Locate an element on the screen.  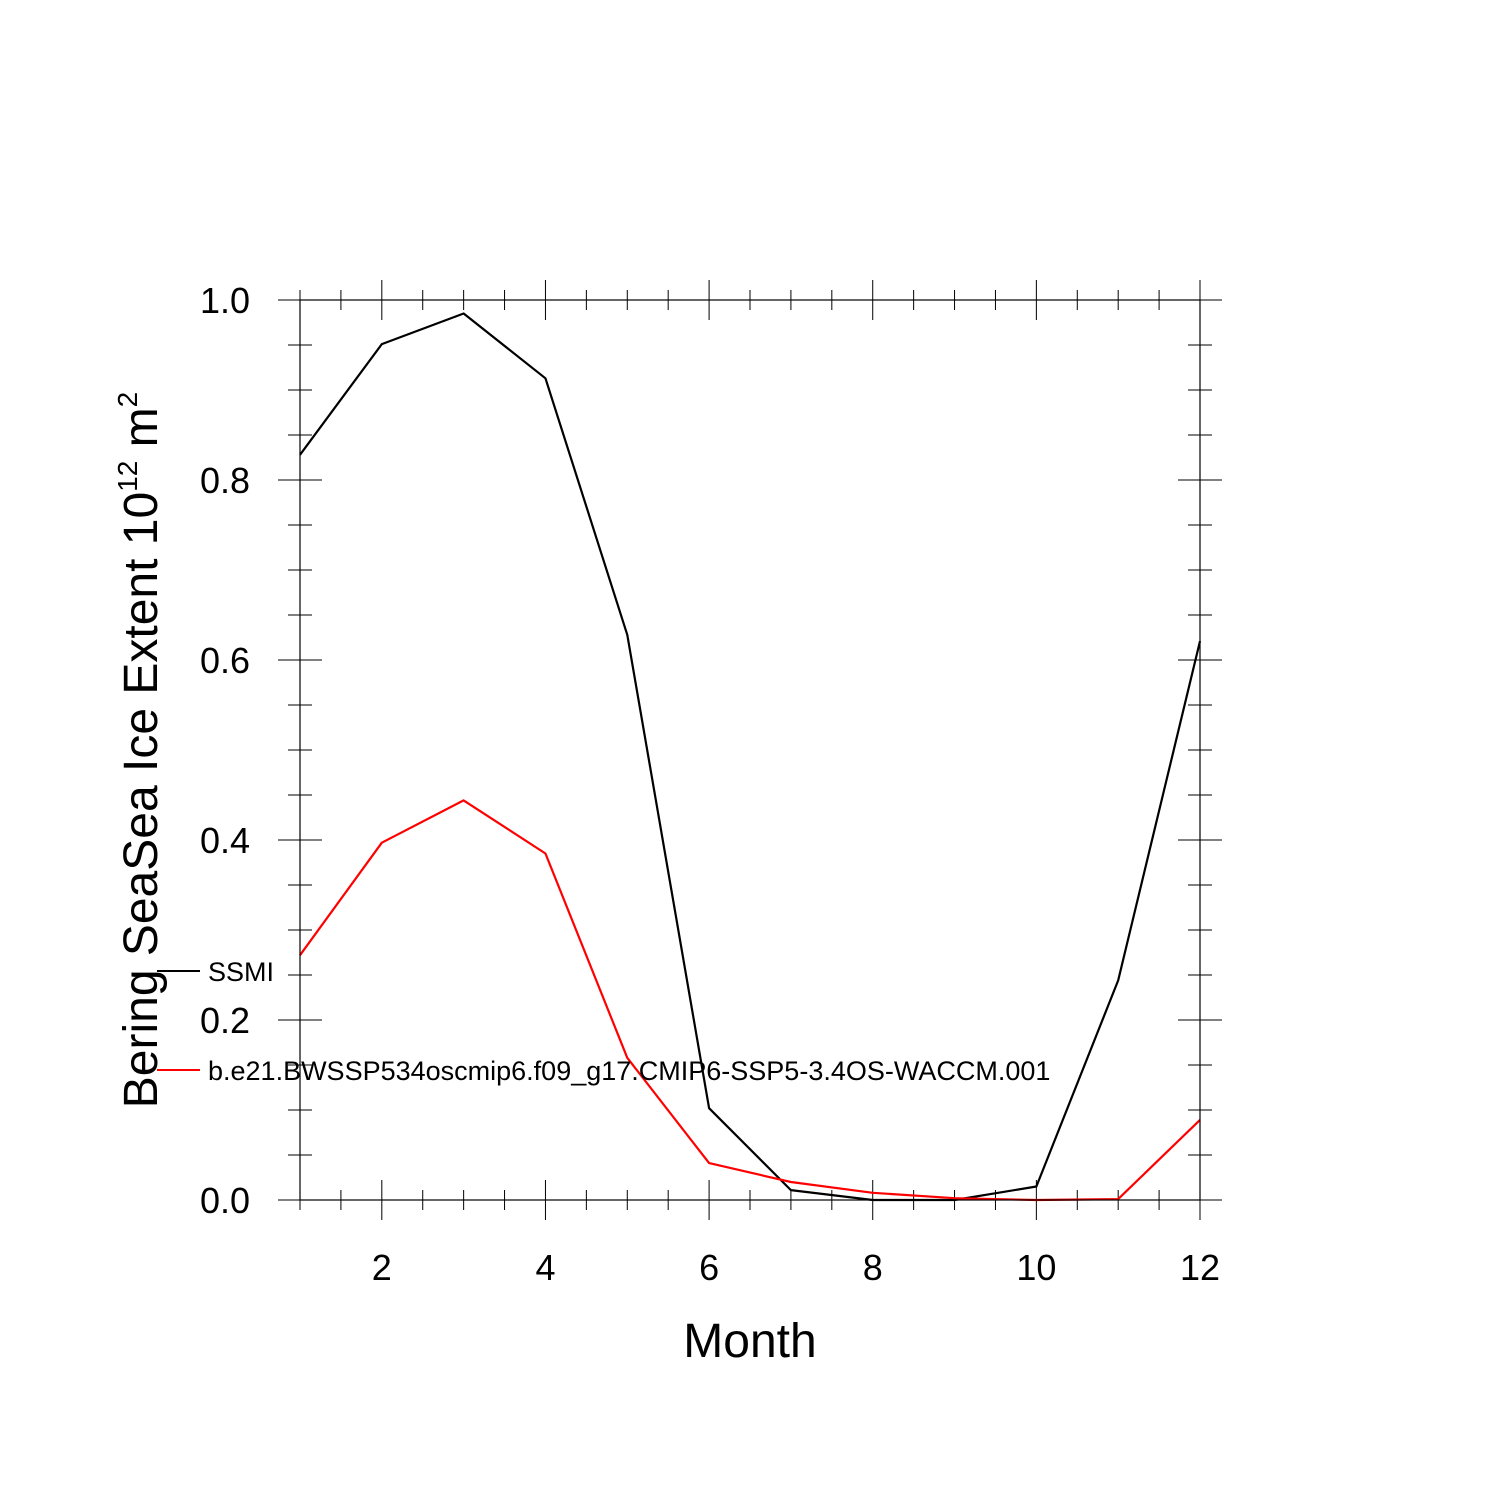
y-tick-label: 0.0 is located at coordinates (225, 1200).